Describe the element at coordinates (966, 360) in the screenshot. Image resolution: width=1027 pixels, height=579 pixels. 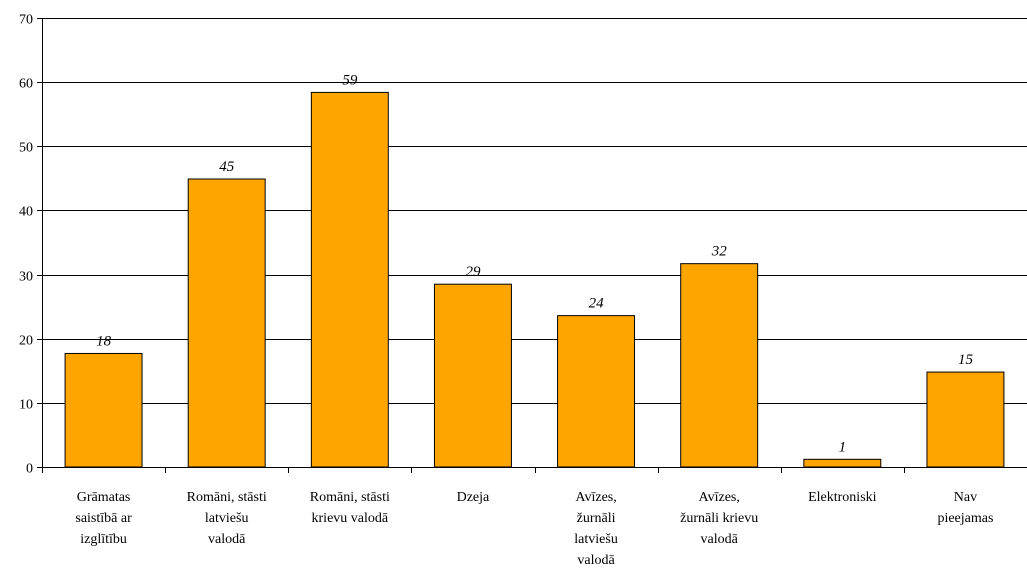
I see `data-label: 15` at that location.